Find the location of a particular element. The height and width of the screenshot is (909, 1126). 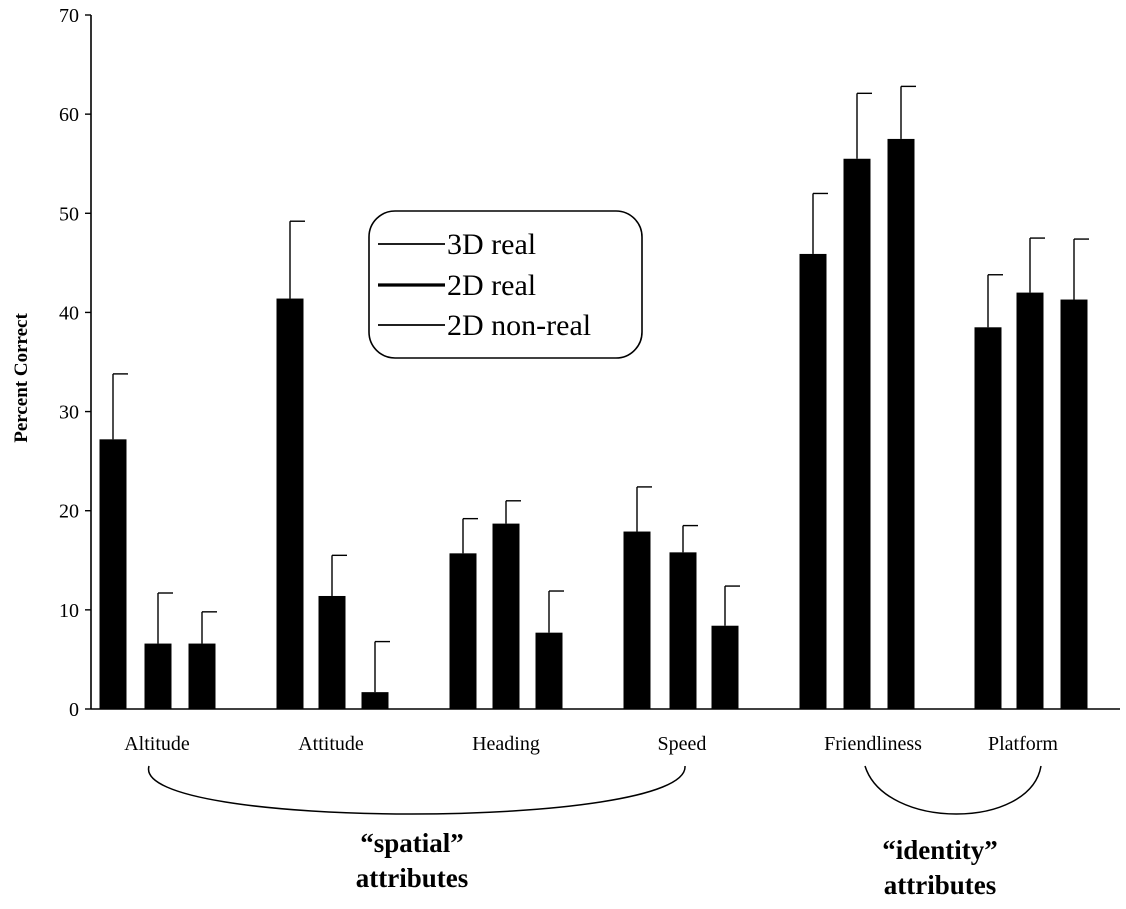

y-tick-label: 0 is located at coordinates (74, 710).